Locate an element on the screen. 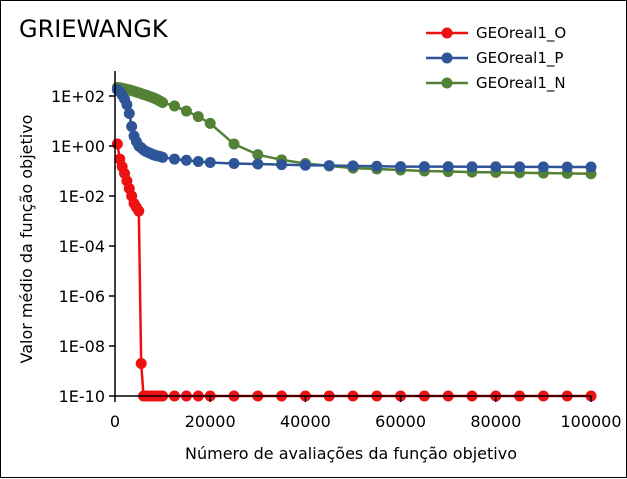 The width and height of the screenshot is (627, 479). x-tick-label: 0 is located at coordinates (115, 421).